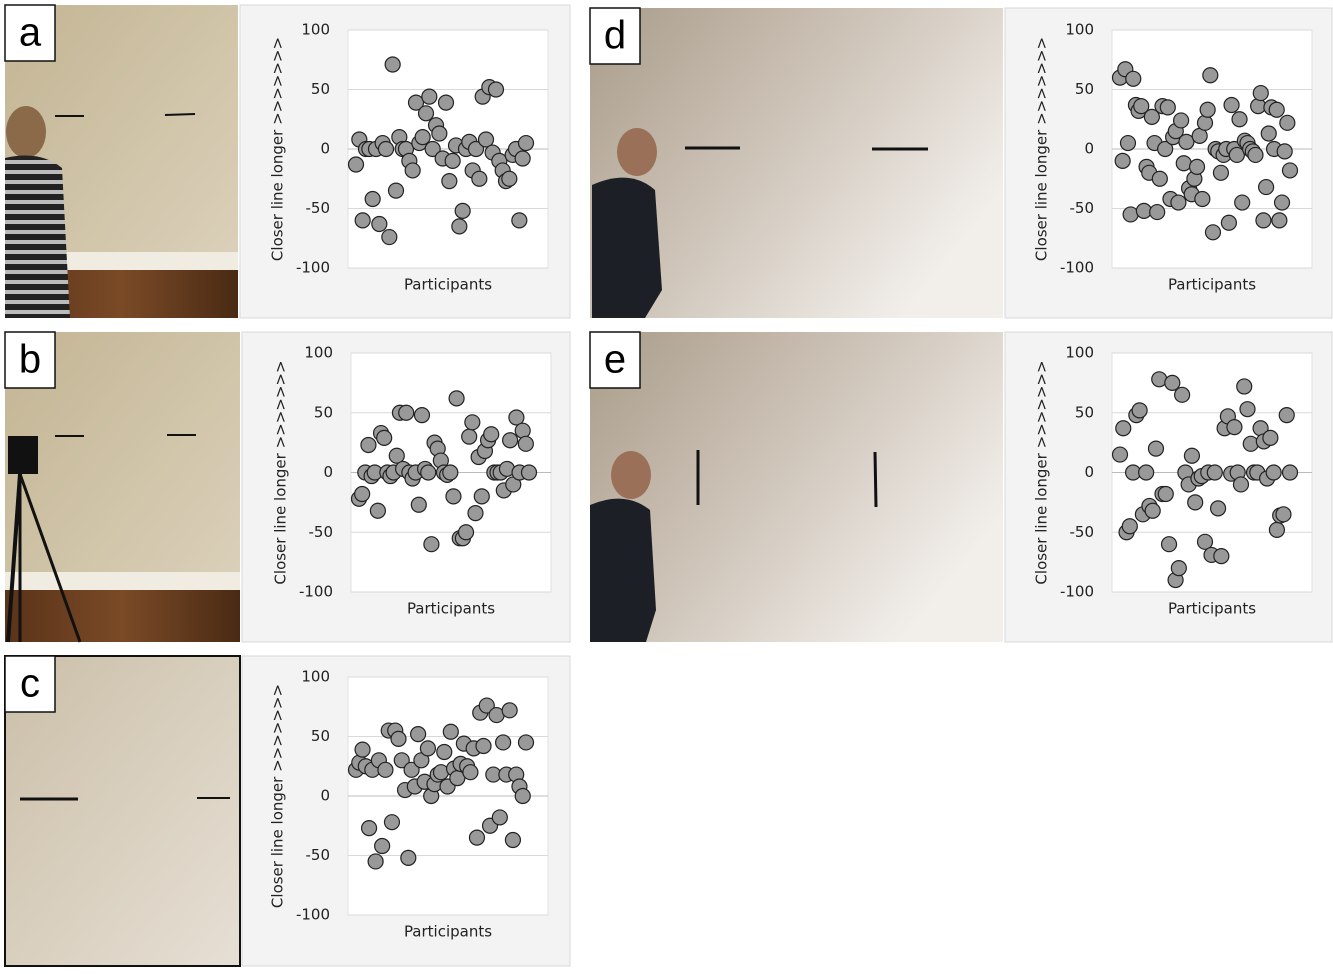  I want to click on panel-label: e, so click(615, 360).